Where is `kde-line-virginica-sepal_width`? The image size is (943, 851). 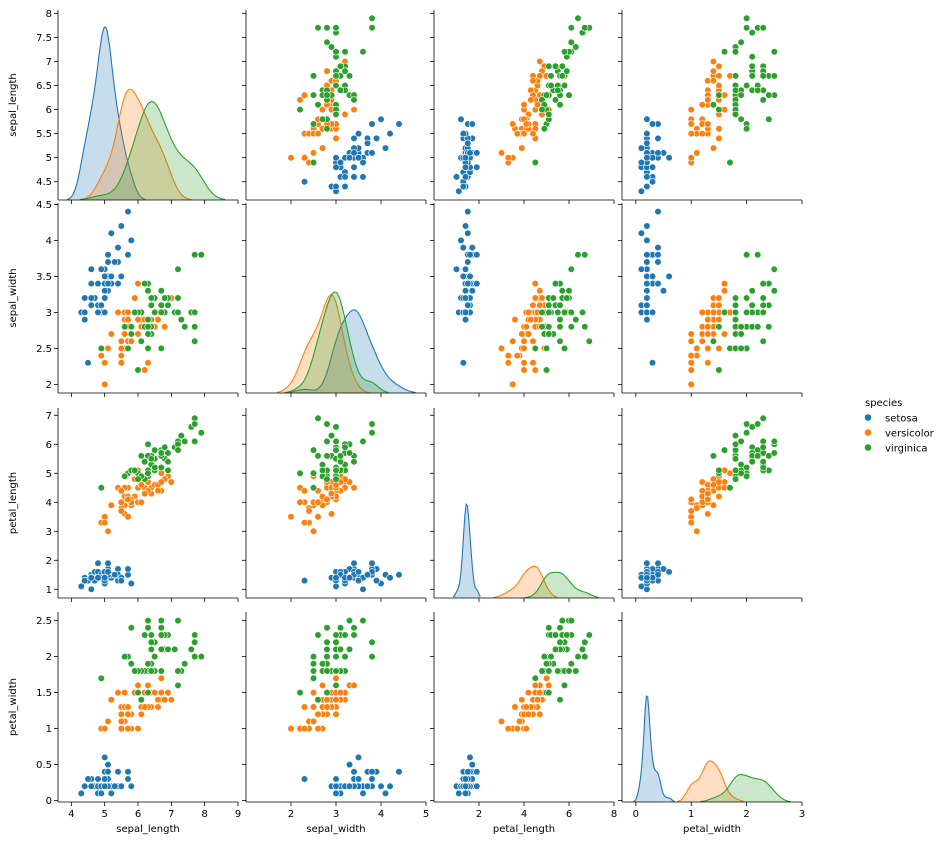
kde-line-virginica-sepal_width is located at coordinates (336, 342).